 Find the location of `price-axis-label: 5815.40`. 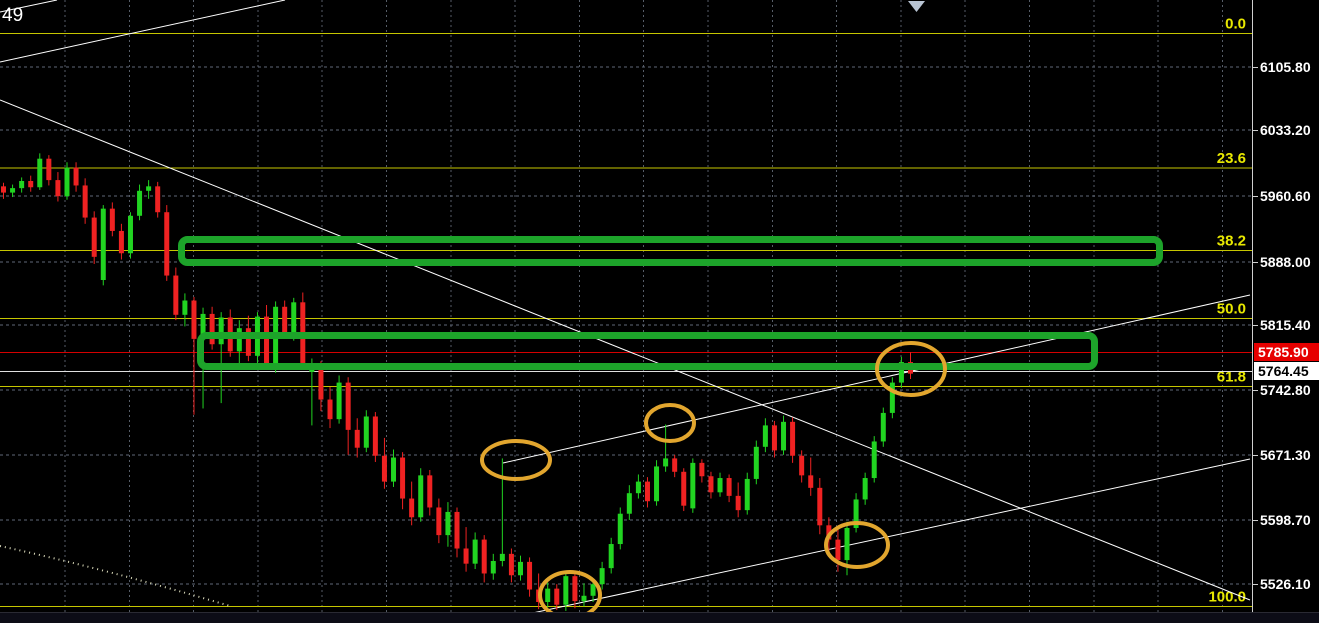

price-axis-label: 5815.40 is located at coordinates (1285, 325).